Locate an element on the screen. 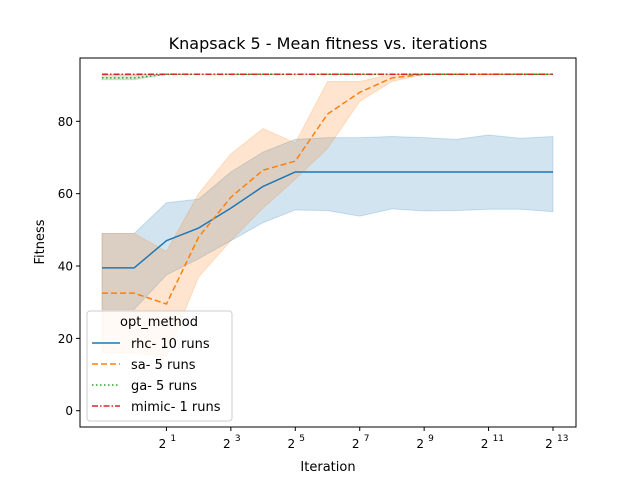 The width and height of the screenshot is (640, 480). x-tick-exponent: 11 is located at coordinates (498, 439).